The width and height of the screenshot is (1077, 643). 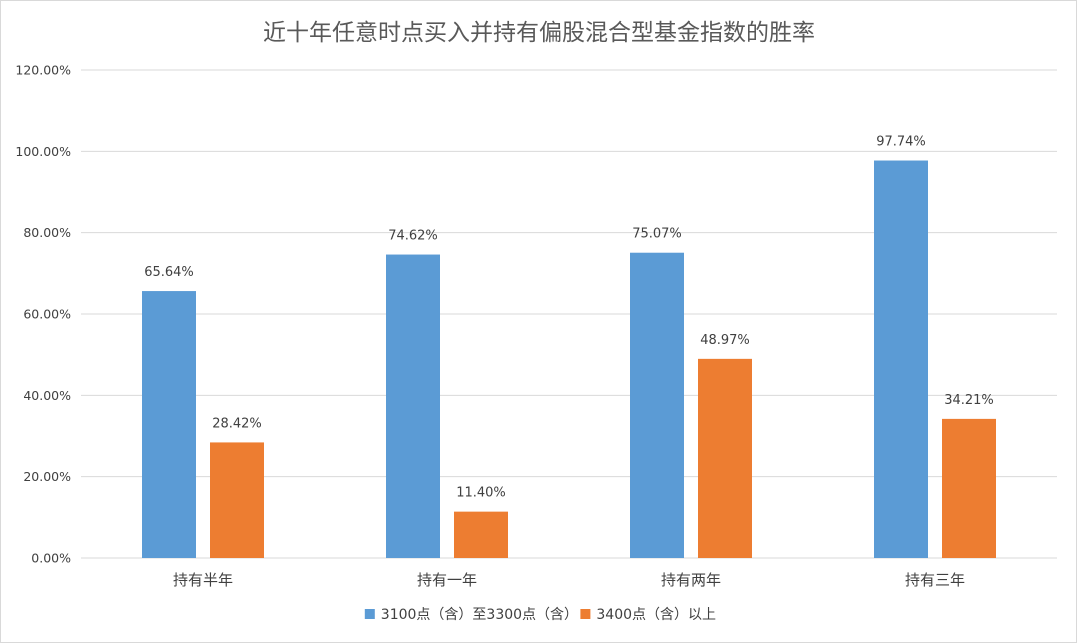 I want to click on data-label: 48.97%, so click(x=725, y=340).